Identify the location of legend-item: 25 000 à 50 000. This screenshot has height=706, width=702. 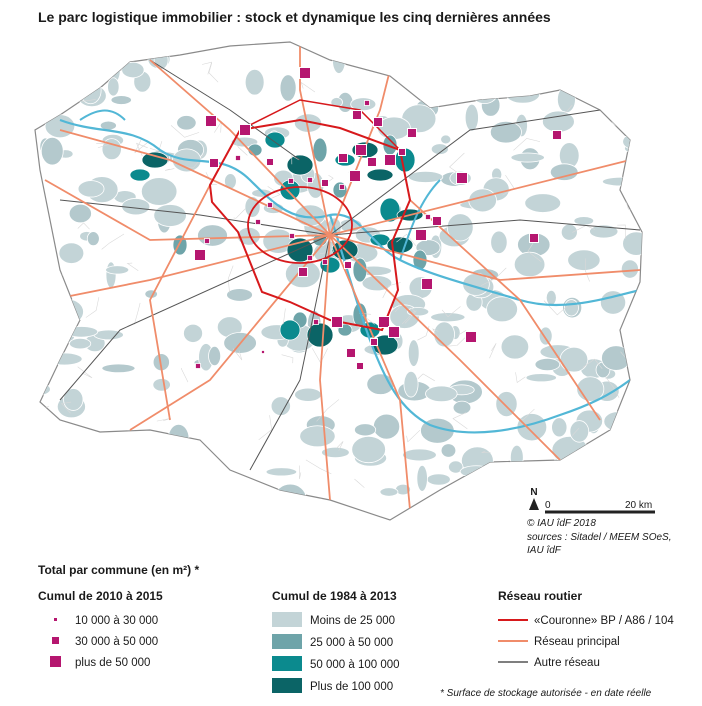
(351, 643).